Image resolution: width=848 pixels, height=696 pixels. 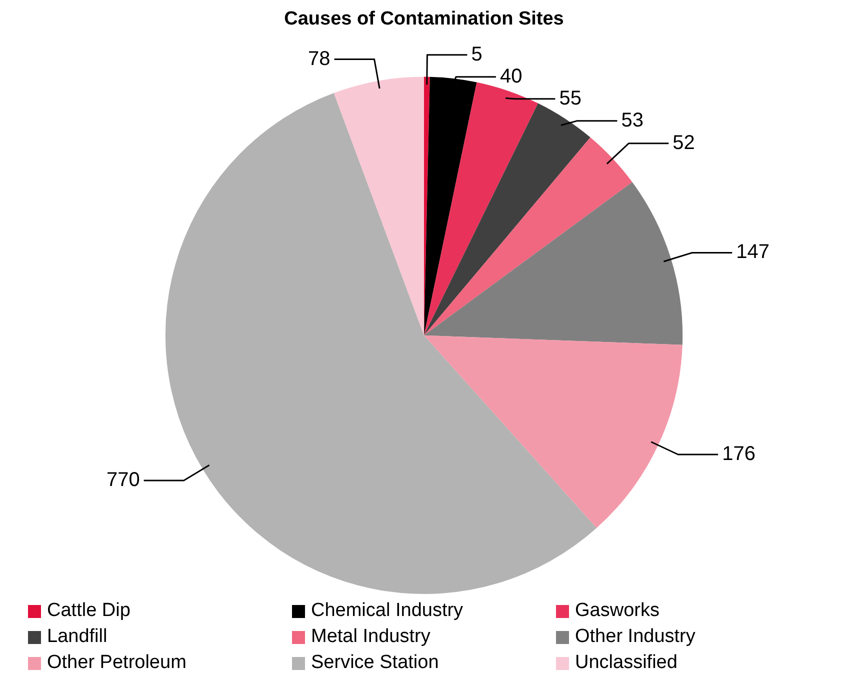 I want to click on legend-label: Other Industry, so click(x=635, y=637).